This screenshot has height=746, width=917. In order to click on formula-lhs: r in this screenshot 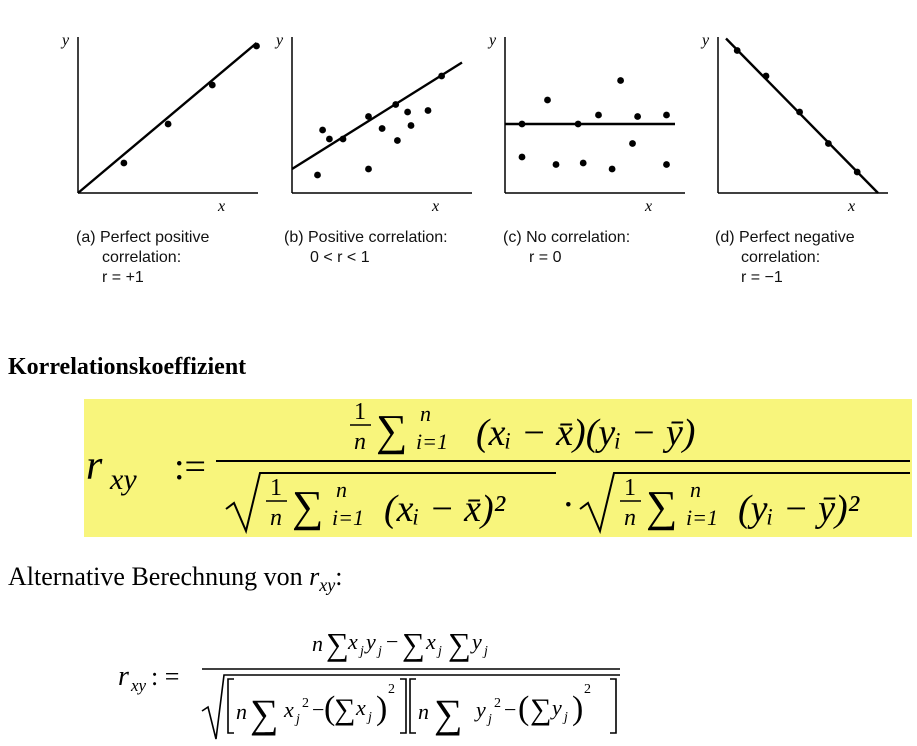, I will do `click(94, 466)`.